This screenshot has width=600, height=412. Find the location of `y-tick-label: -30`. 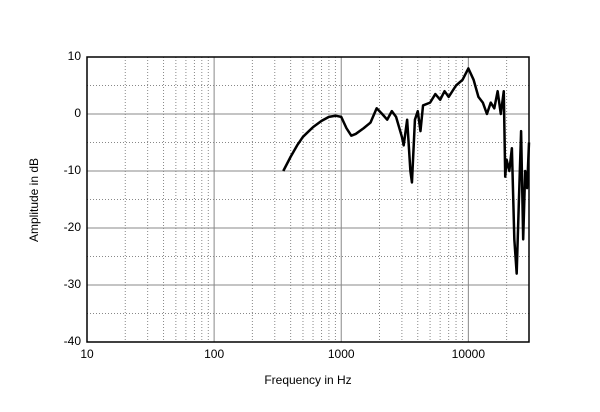

y-tick-label: -30 is located at coordinates (73, 284).